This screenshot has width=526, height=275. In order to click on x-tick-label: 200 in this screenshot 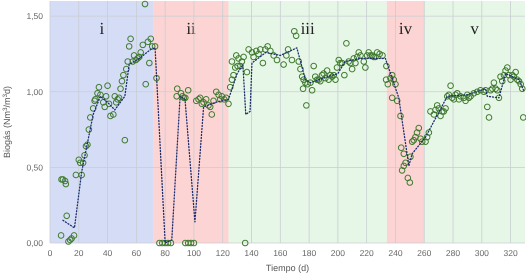, I will do `click(338, 253)`.